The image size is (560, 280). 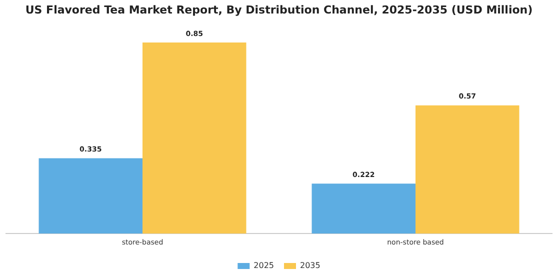 I want to click on legend-label: 2025, so click(x=264, y=265).